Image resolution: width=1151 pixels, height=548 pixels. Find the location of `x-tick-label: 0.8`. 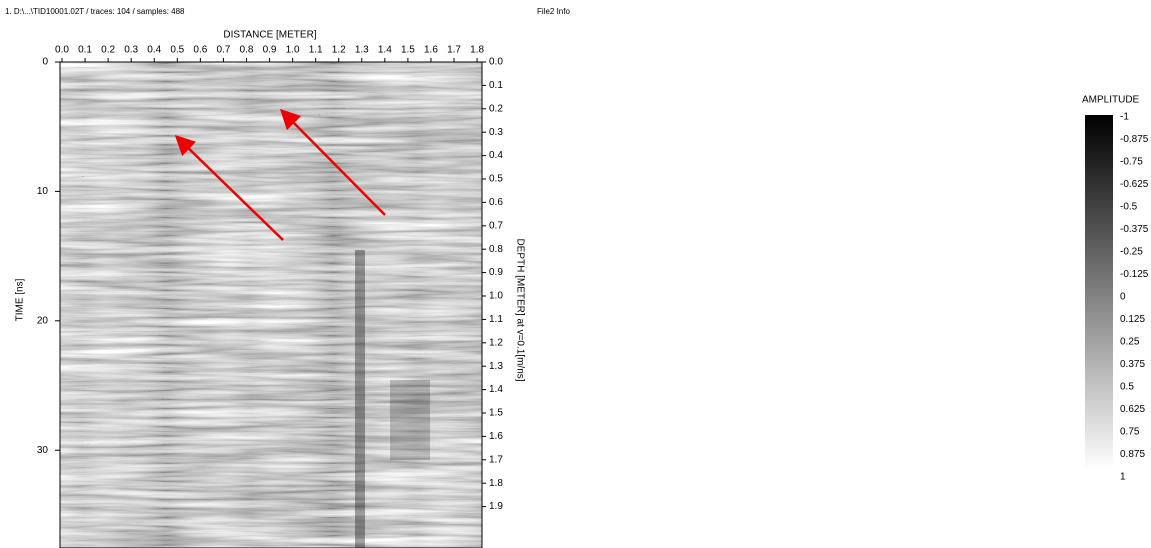

x-tick-label: 0.8 is located at coordinates (247, 50).